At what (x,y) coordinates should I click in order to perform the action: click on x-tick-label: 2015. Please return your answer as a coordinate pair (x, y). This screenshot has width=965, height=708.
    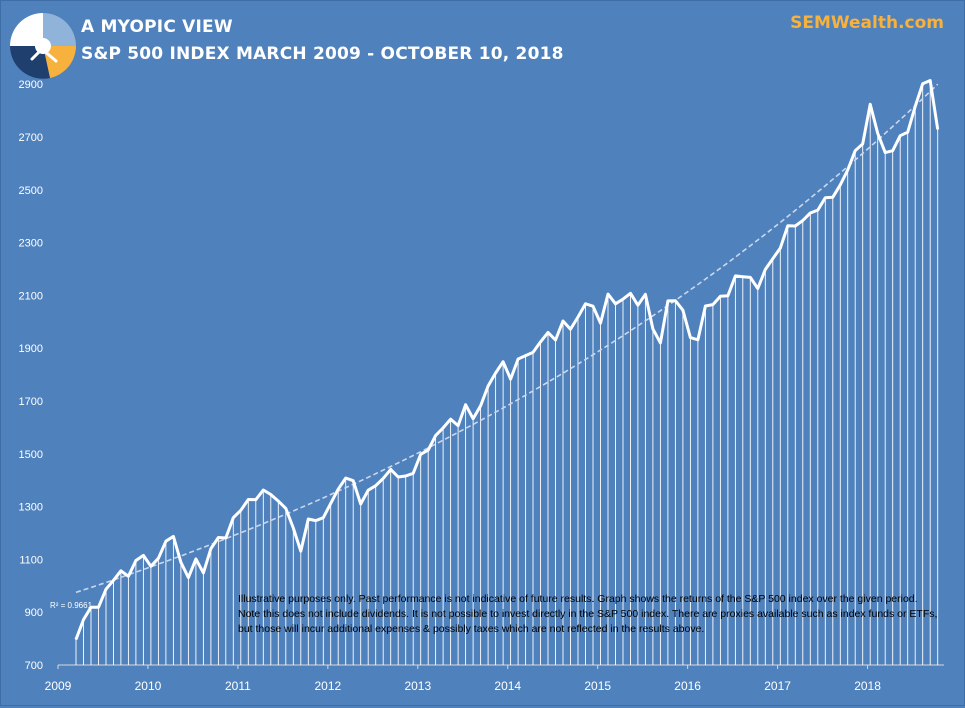
    Looking at the image, I should click on (597, 686).